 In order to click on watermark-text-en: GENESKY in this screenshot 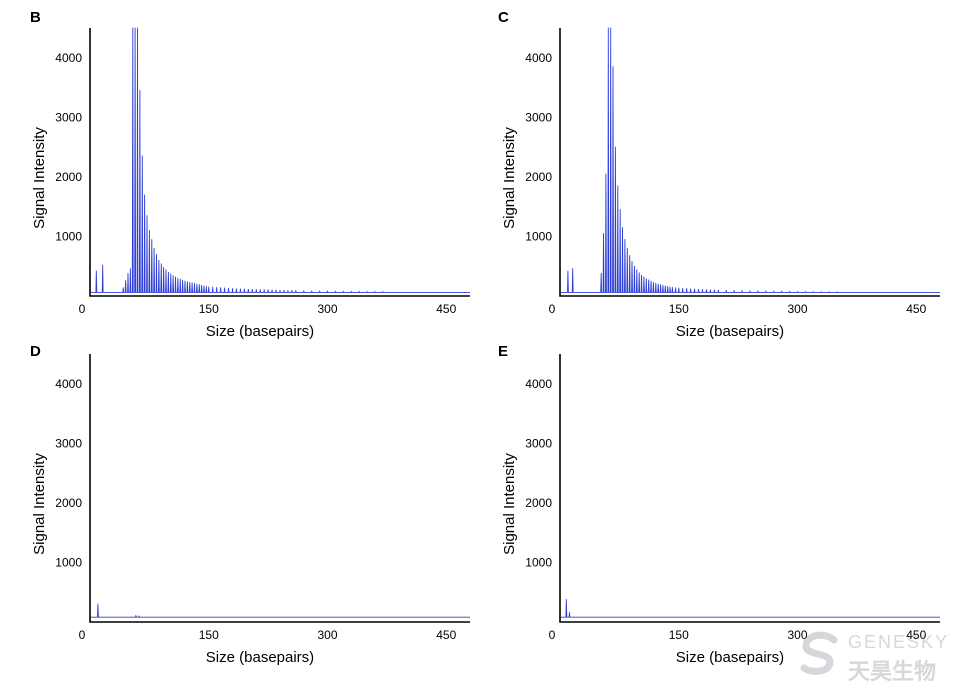, I will do `click(899, 642)`.